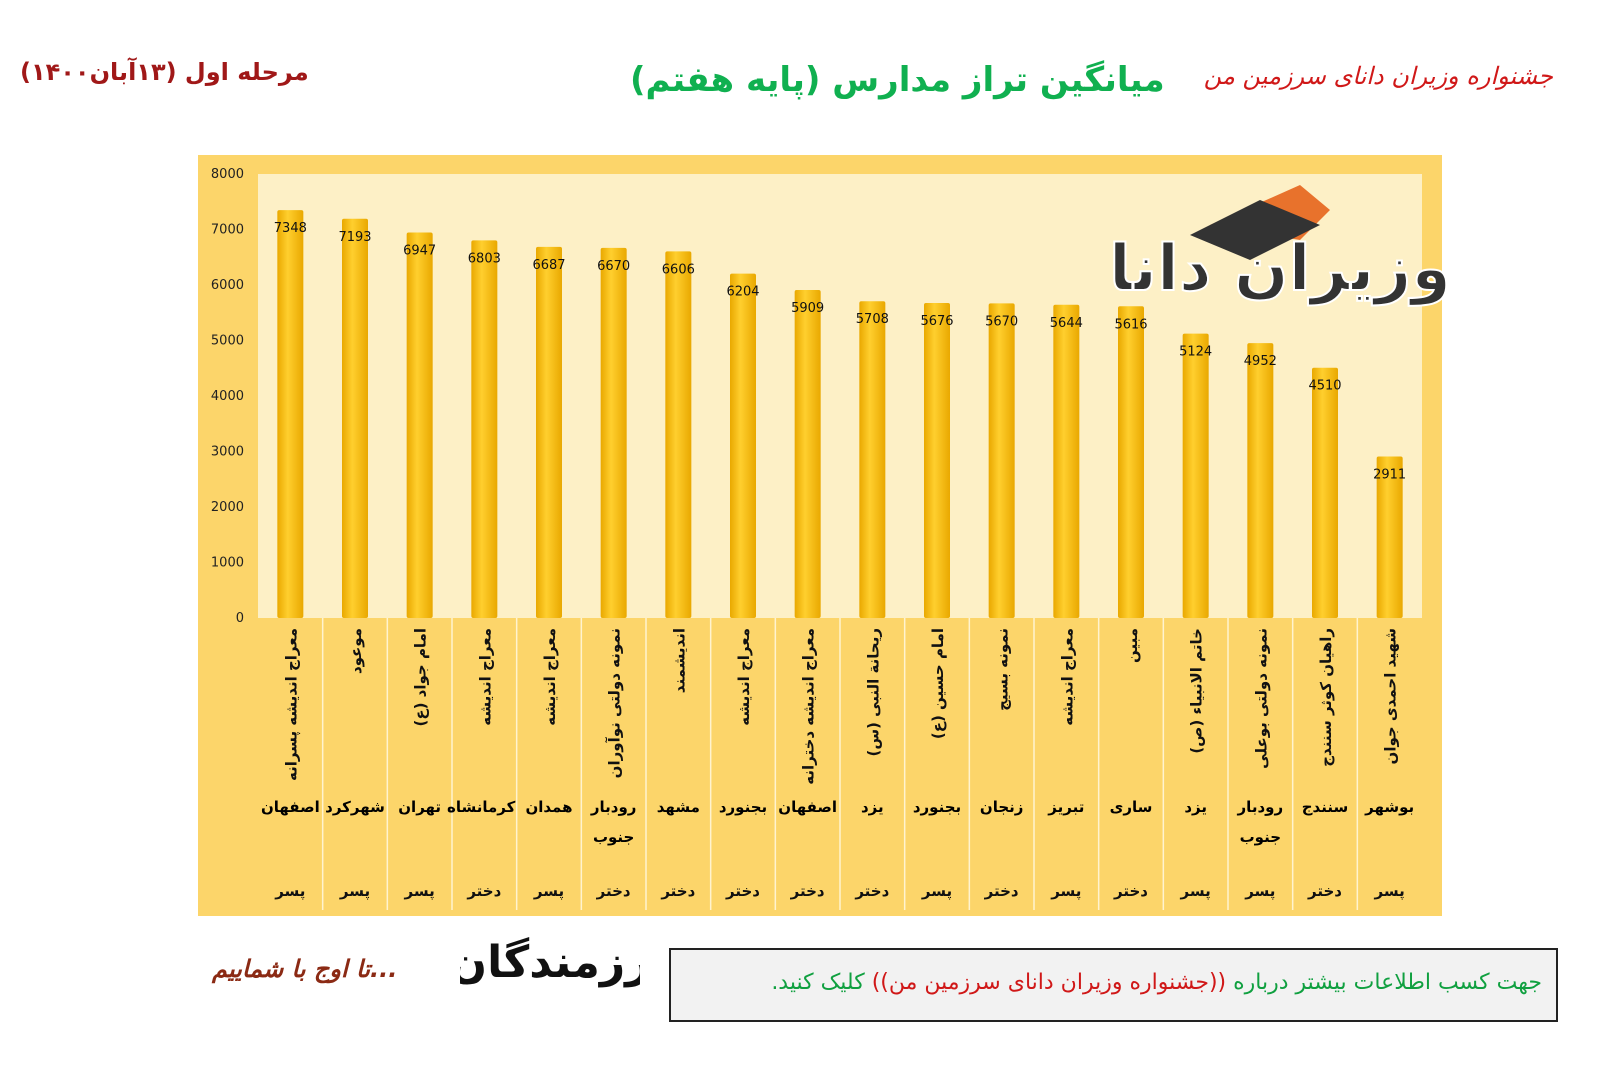 The image size is (1613, 1085). What do you see at coordinates (872, 319) in the screenshot?
I see `value-label: 5708` at bounding box center [872, 319].